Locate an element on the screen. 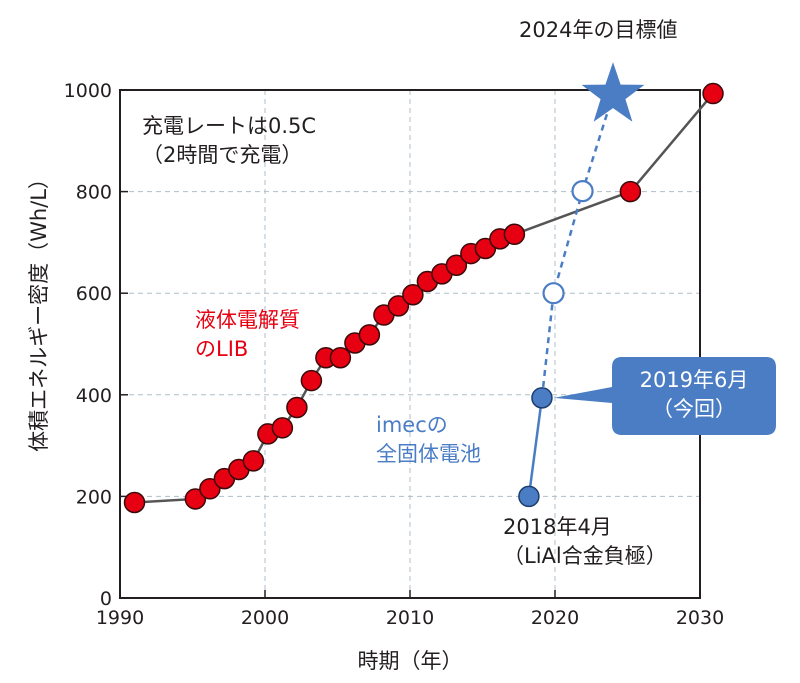  callout-box is located at coordinates (664, 396).